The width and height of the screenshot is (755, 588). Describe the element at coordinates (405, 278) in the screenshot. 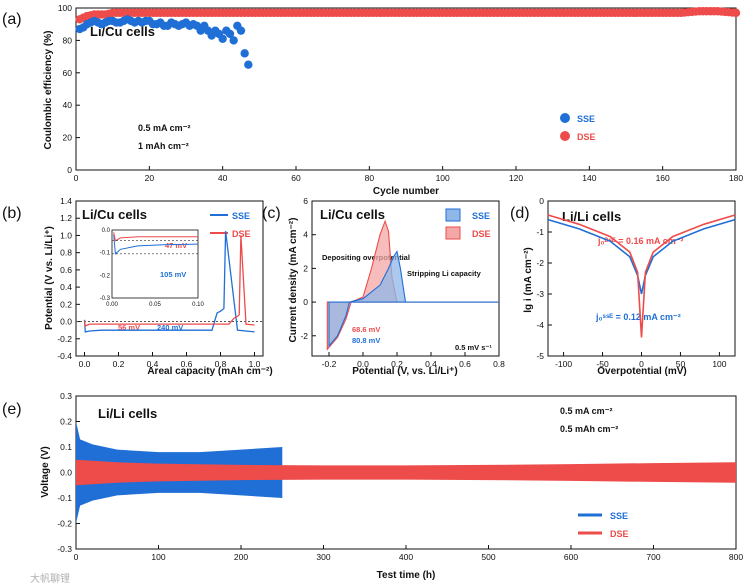

I see `panel-c-frame` at that location.